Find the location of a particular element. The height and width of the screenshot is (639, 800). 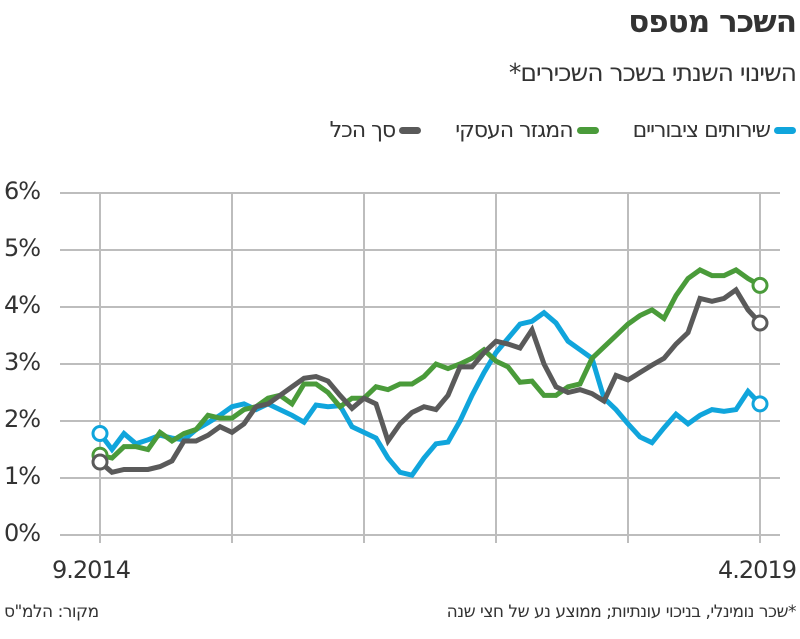

legend-swatch-total is located at coordinates (410, 130).